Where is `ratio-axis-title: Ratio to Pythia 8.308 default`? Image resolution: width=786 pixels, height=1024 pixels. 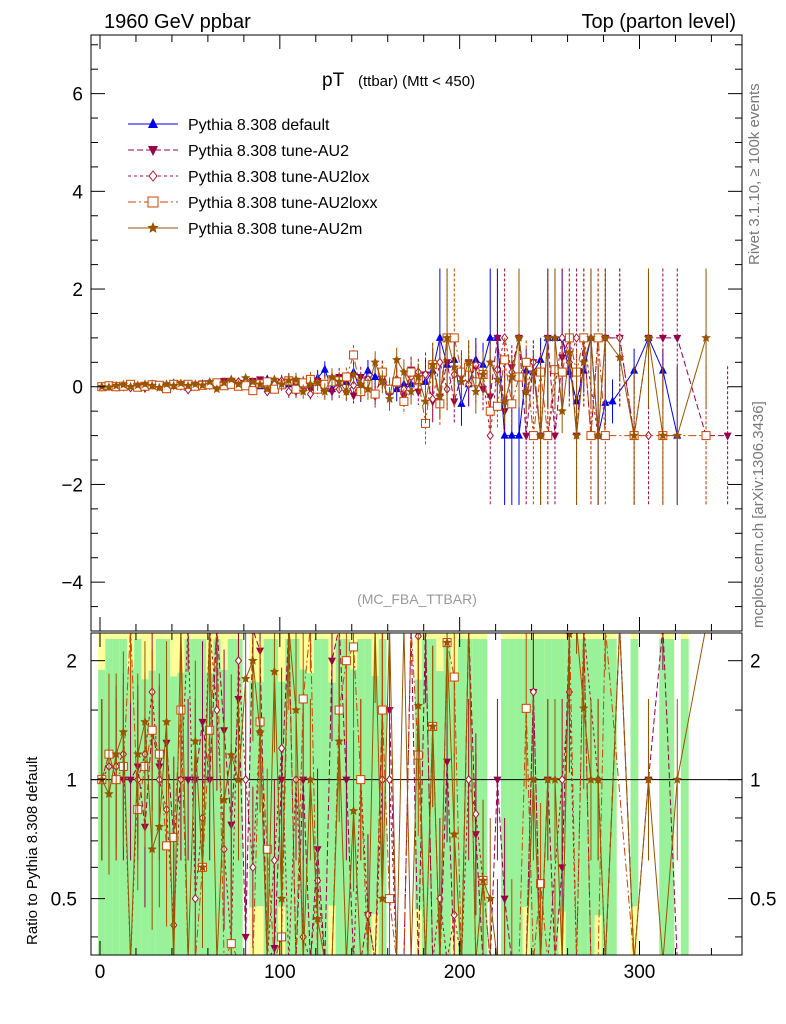 ratio-axis-title: Ratio to Pythia 8.308 default is located at coordinates (32, 850).